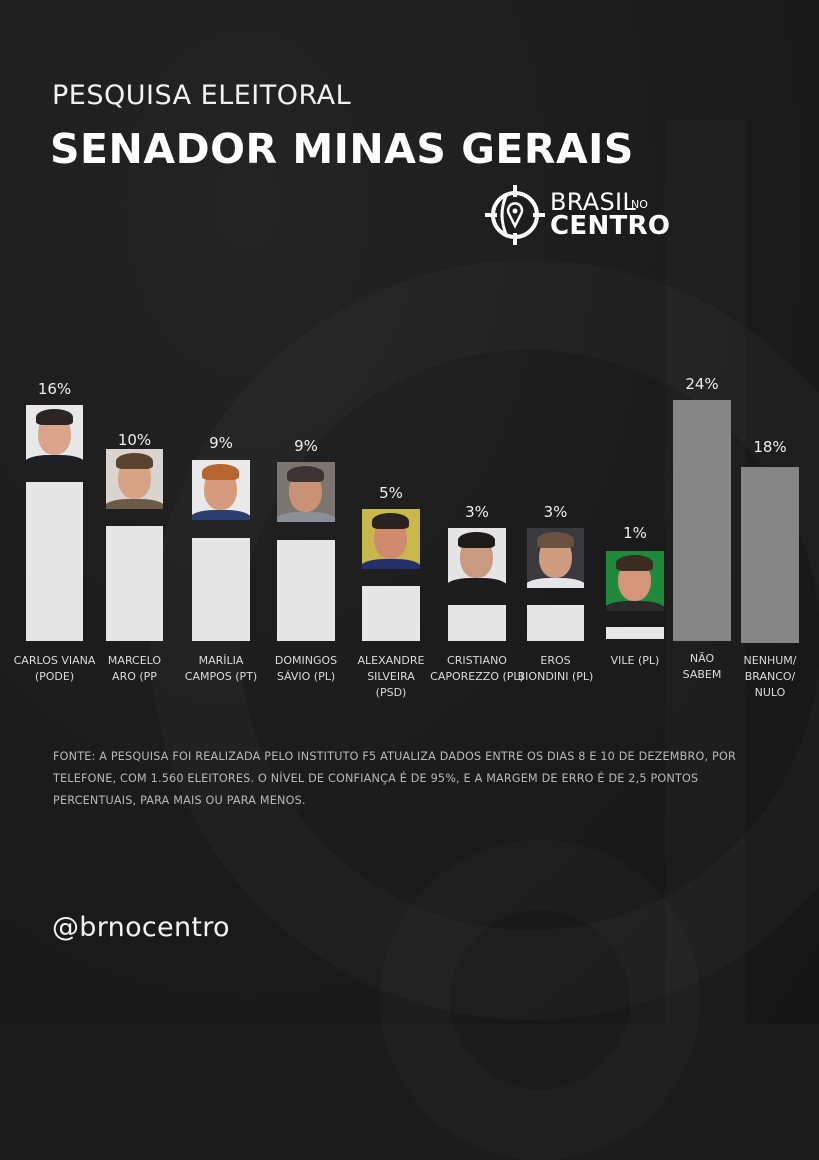  I want to click on category-label: CARLOS VIANA (PODE), so click(54, 668).